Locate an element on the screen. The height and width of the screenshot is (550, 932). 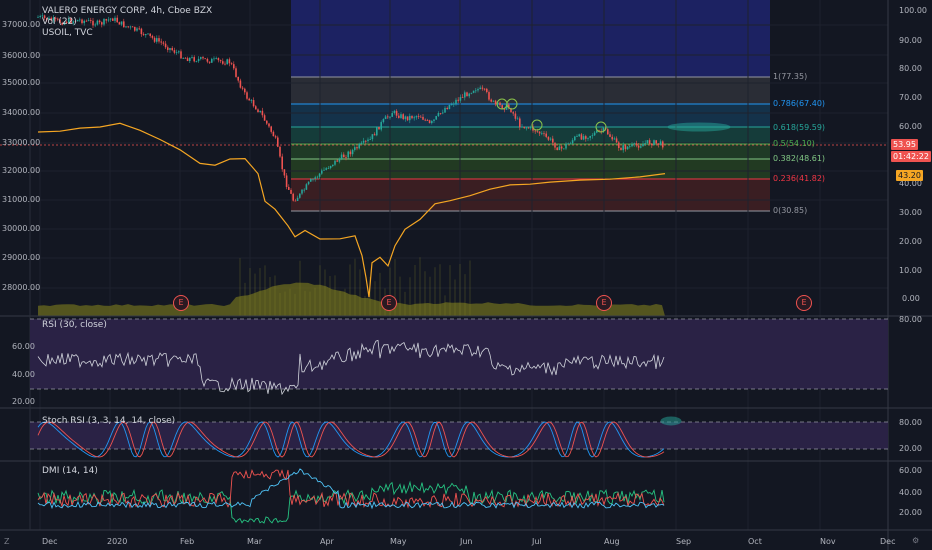
rsi-scale-label: 60.00 is located at coordinates (23, 346).